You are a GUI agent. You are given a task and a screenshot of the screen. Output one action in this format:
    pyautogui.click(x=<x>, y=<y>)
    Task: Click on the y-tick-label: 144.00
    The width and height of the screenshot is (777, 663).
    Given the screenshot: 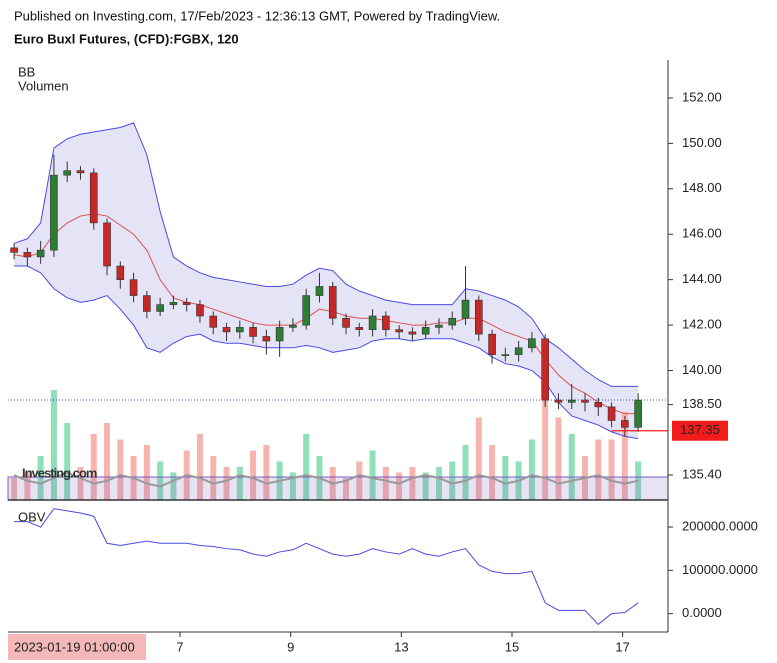 What is the action you would take?
    pyautogui.click(x=702, y=278)
    